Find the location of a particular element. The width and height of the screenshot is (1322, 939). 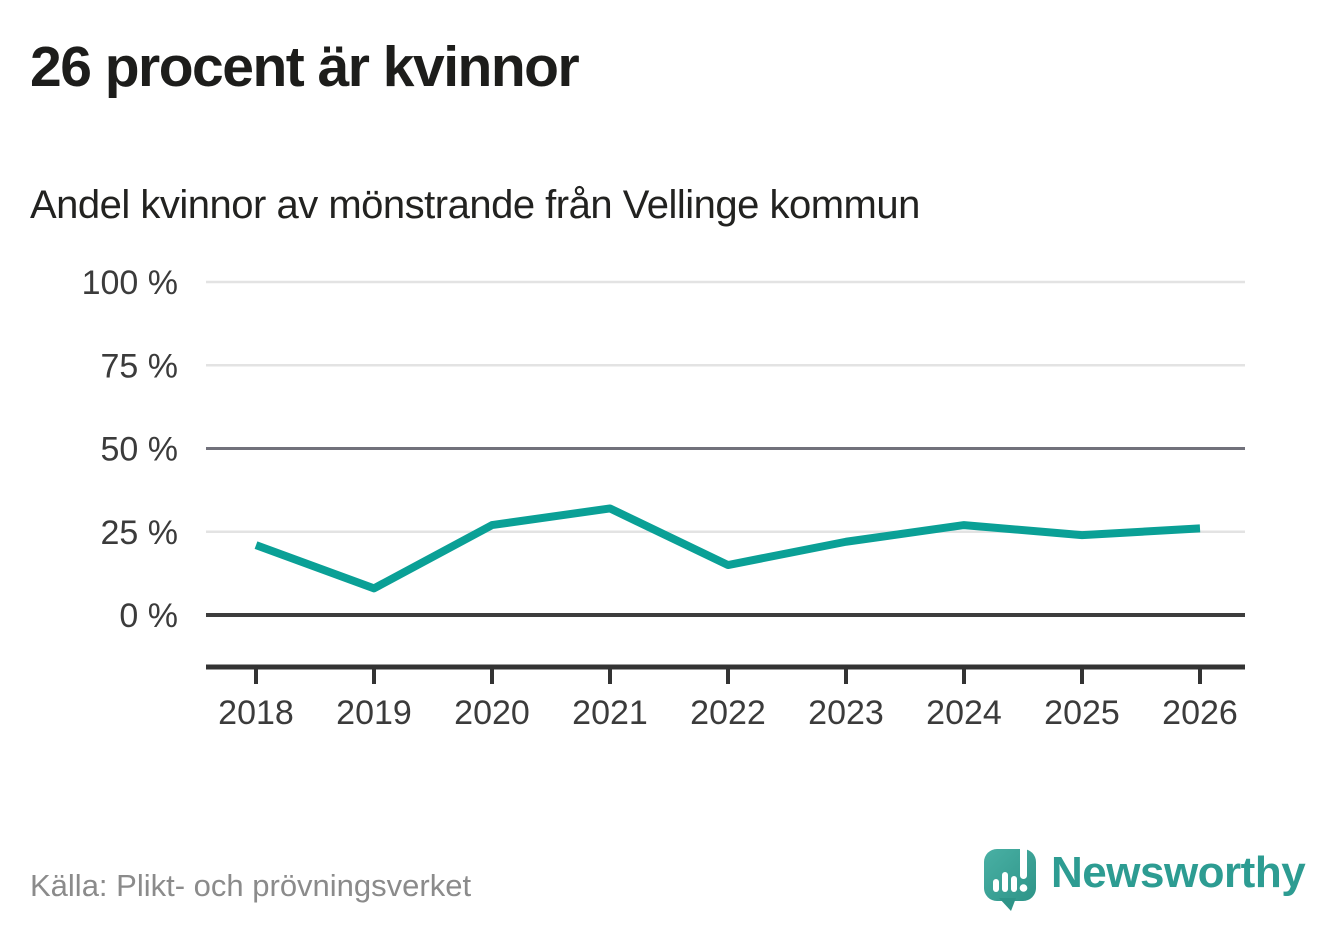

x-axis-tick-label: 2020 is located at coordinates (492, 713).